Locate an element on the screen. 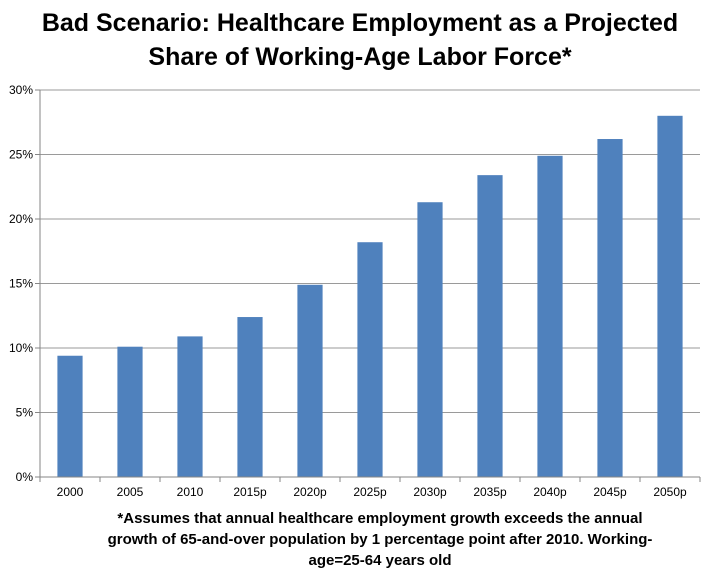 Image resolution: width=720 pixels, height=585 pixels. x-tick-label: 2000 is located at coordinates (70, 492).